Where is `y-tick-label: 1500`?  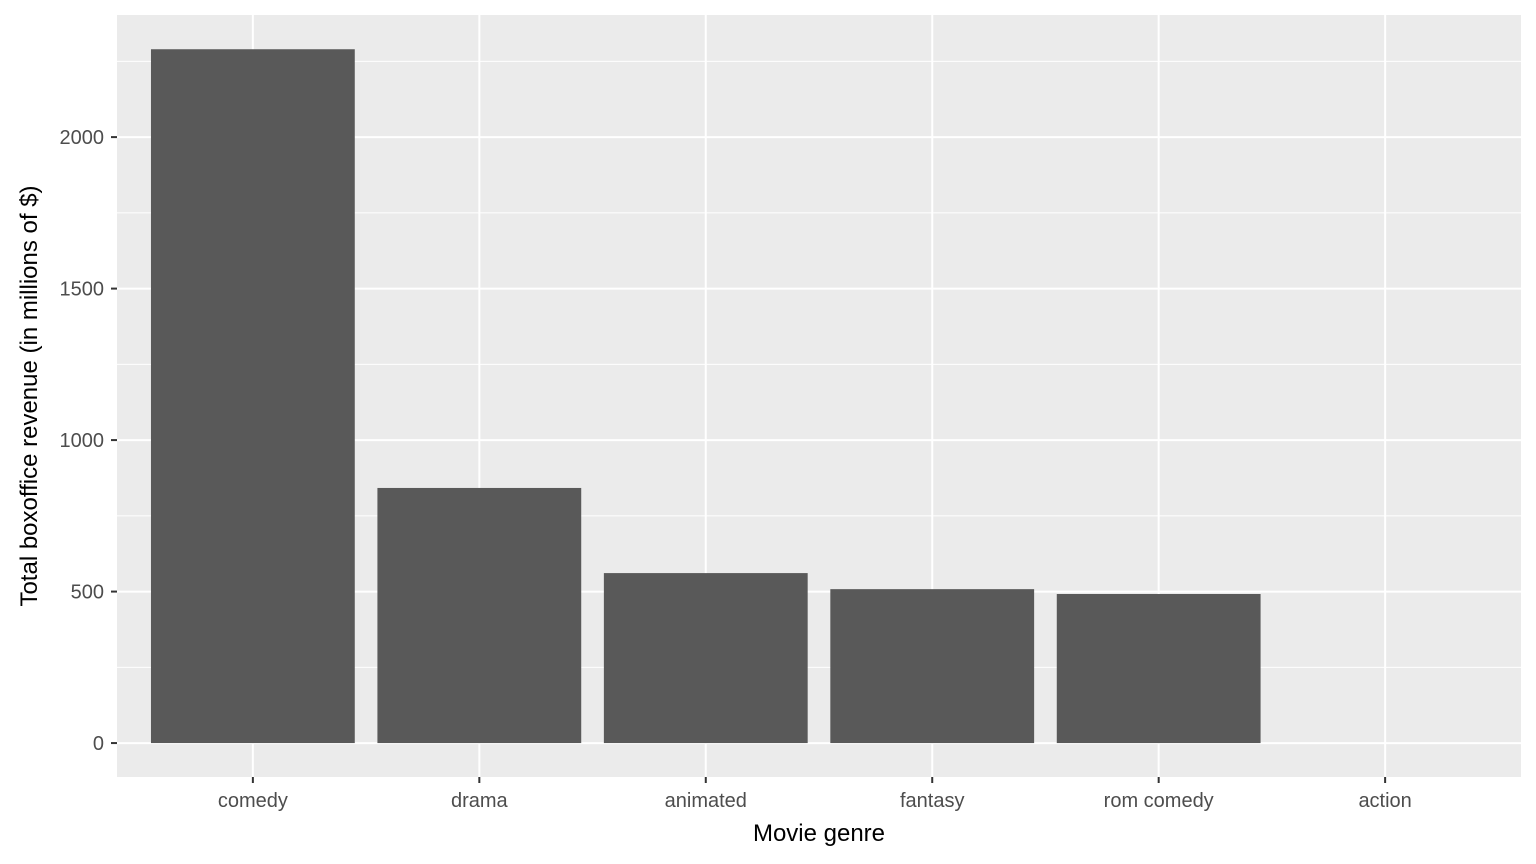 y-tick-label: 1500 is located at coordinates (82, 290).